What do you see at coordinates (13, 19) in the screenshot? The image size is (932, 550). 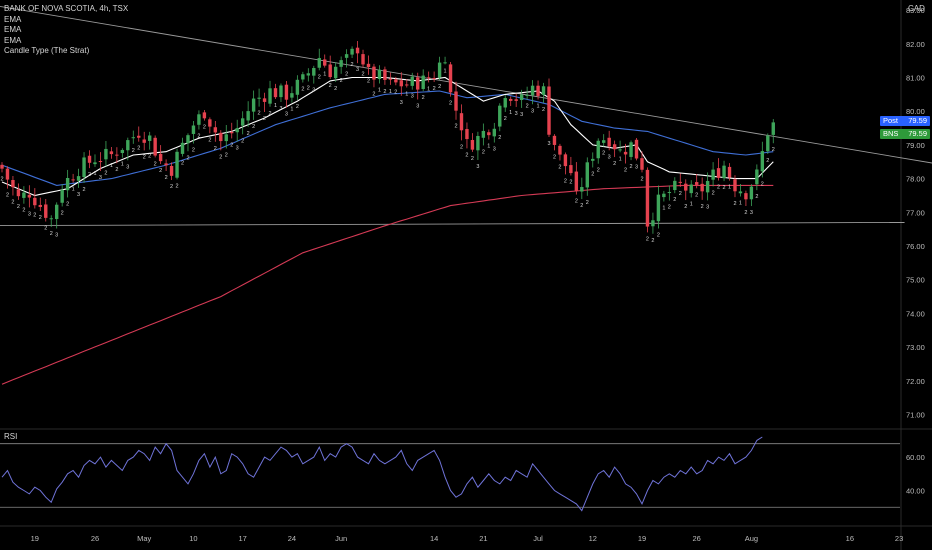 I see `indicator-ema-1: EMA` at bounding box center [13, 19].